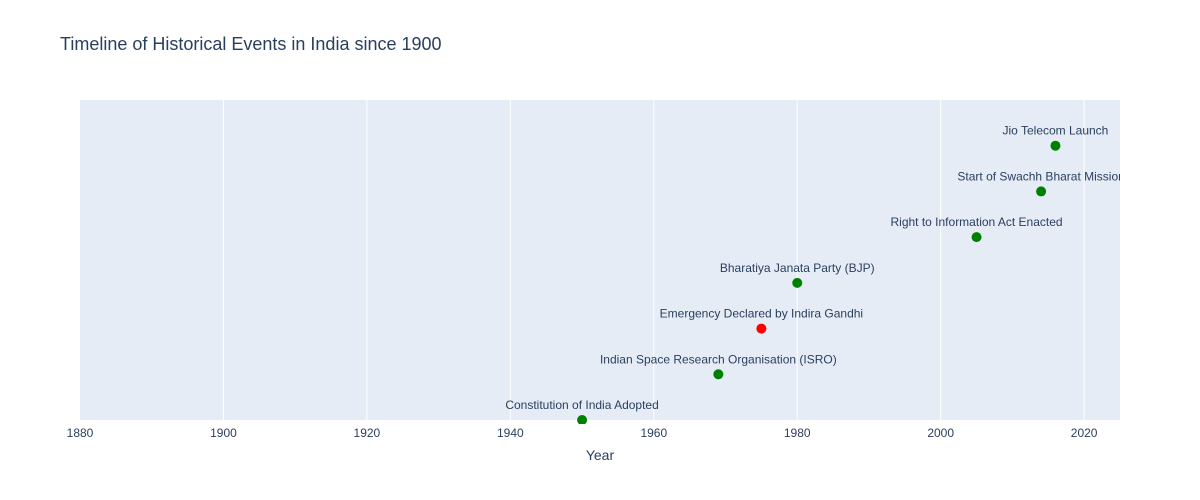 This screenshot has width=1200, height=500. Describe the element at coordinates (510, 433) in the screenshot. I see `x-tick-label: 1940` at that location.